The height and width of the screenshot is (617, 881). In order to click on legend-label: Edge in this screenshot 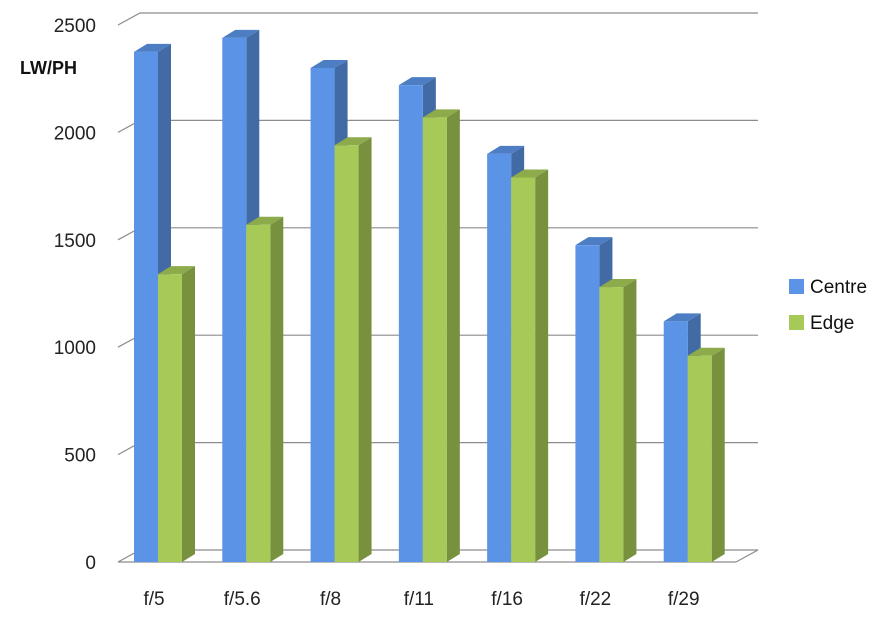, I will do `click(832, 323)`.